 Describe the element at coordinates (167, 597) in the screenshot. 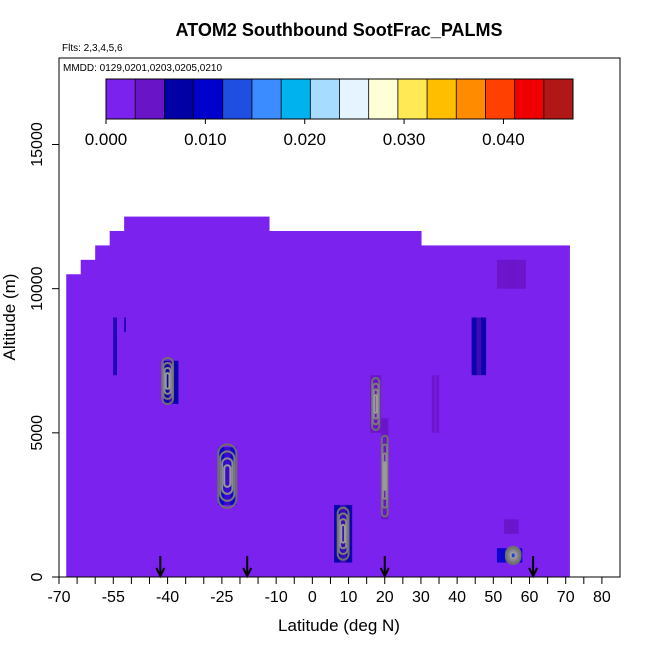

I see `x-tick-label: -40` at that location.